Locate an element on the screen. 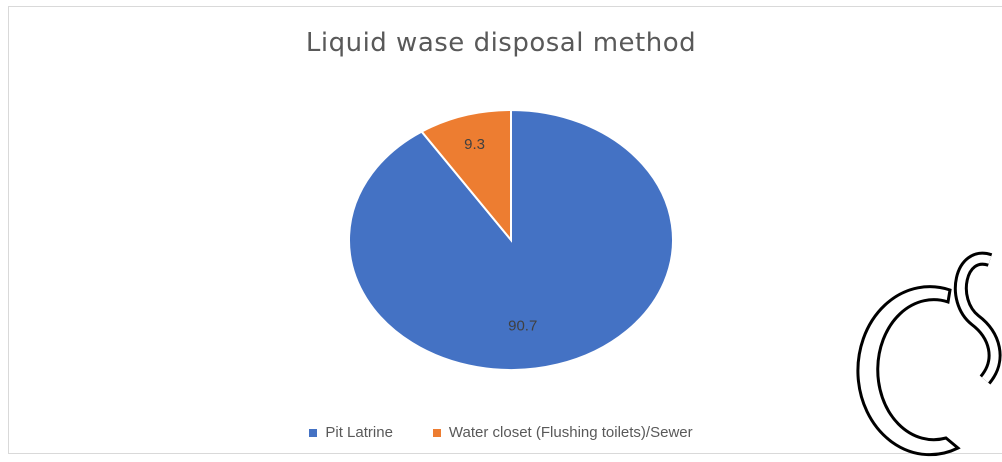 The height and width of the screenshot is (462, 1002). legend-item-water-closet: Water closet (Flushing toilets)/Sewer is located at coordinates (562, 432).